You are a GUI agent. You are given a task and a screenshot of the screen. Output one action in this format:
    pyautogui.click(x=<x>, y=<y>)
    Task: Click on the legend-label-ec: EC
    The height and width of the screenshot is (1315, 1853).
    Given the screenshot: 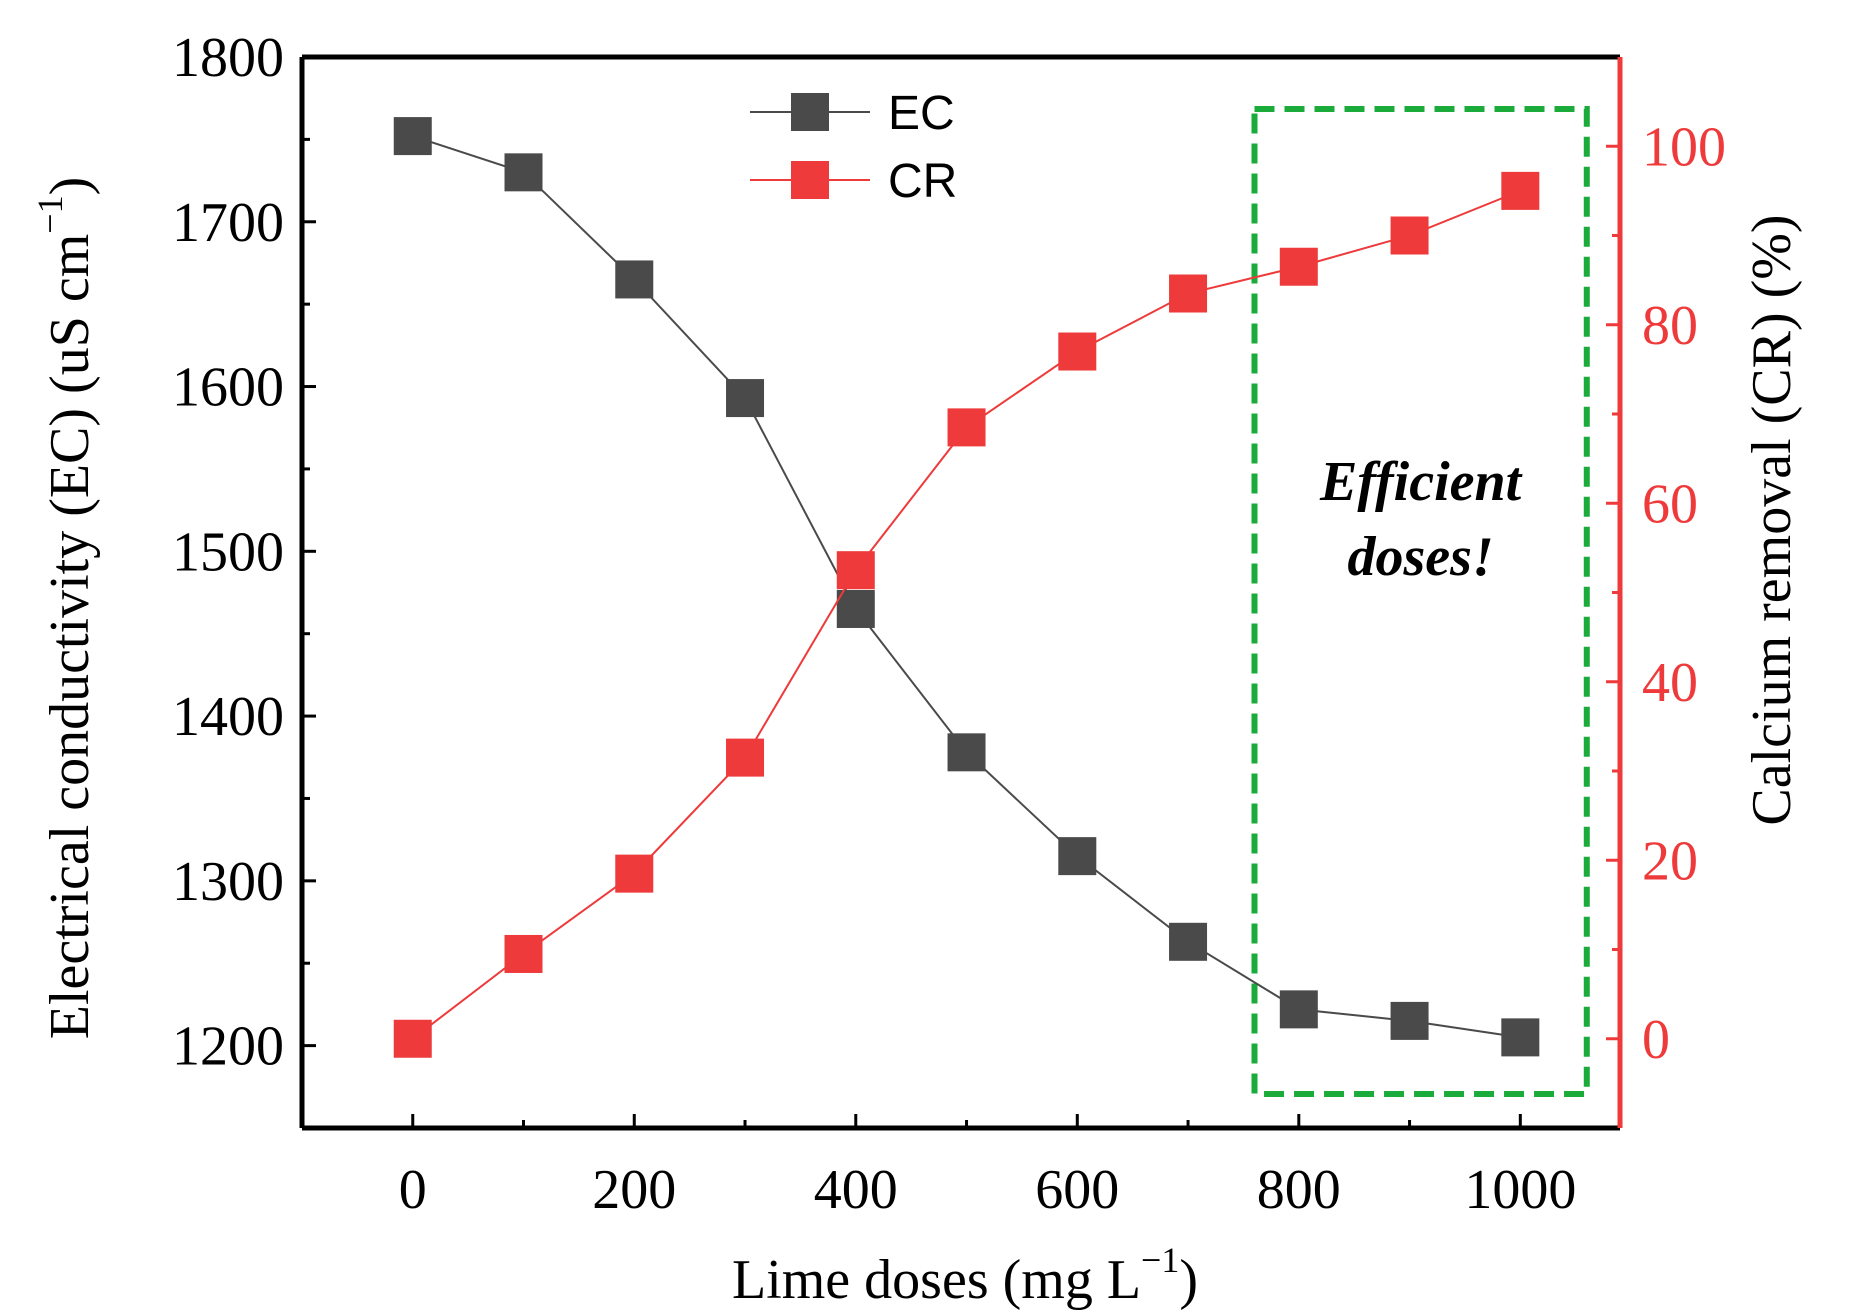 What is the action you would take?
    pyautogui.click(x=921, y=113)
    